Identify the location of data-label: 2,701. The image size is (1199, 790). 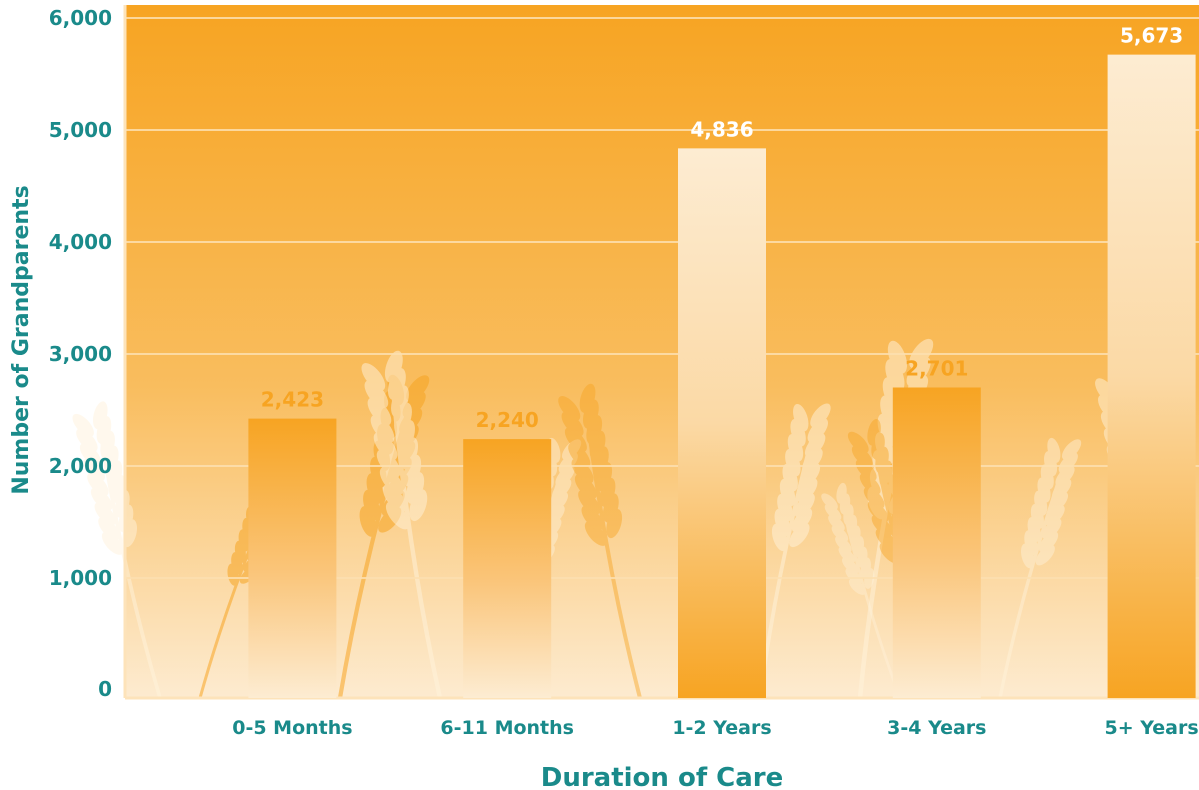
(936, 368).